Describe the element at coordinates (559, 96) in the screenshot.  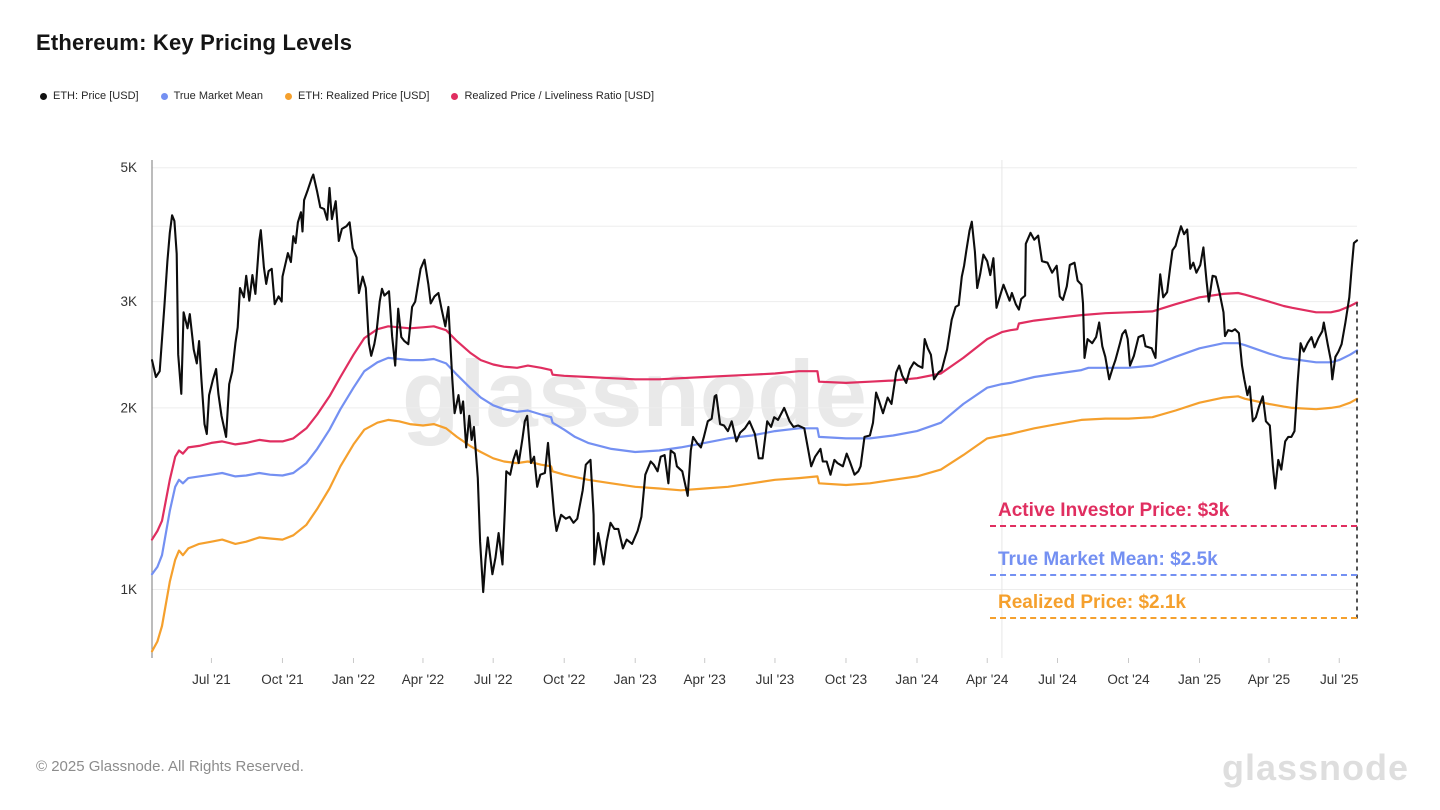
I see `legend-label: Realized Price / Liveliness Ratio [USD]` at that location.